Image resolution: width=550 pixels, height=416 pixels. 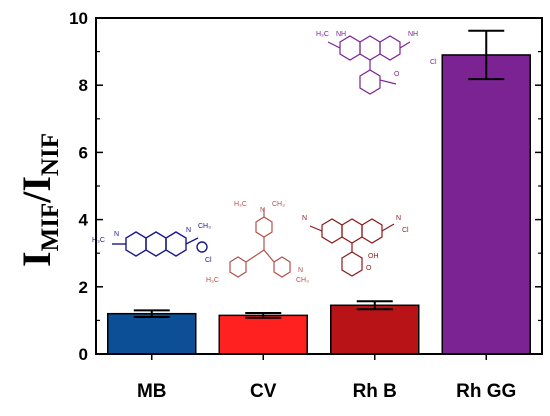 What do you see at coordinates (486, 204) in the screenshot?
I see `bar-rh-gg` at bounding box center [486, 204].